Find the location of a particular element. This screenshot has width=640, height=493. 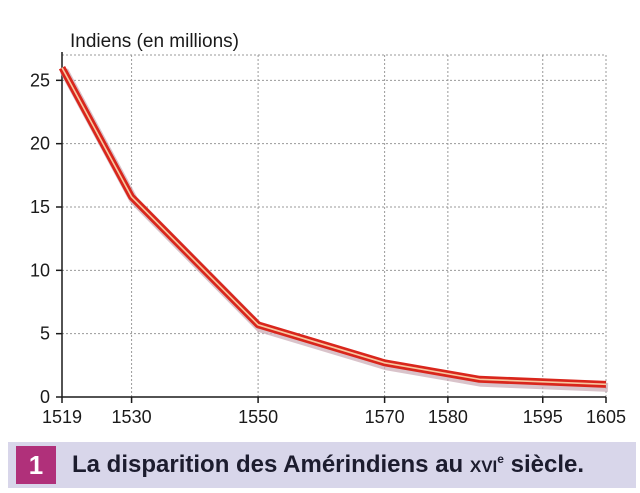

y-tick-label: 20 is located at coordinates (40, 144).